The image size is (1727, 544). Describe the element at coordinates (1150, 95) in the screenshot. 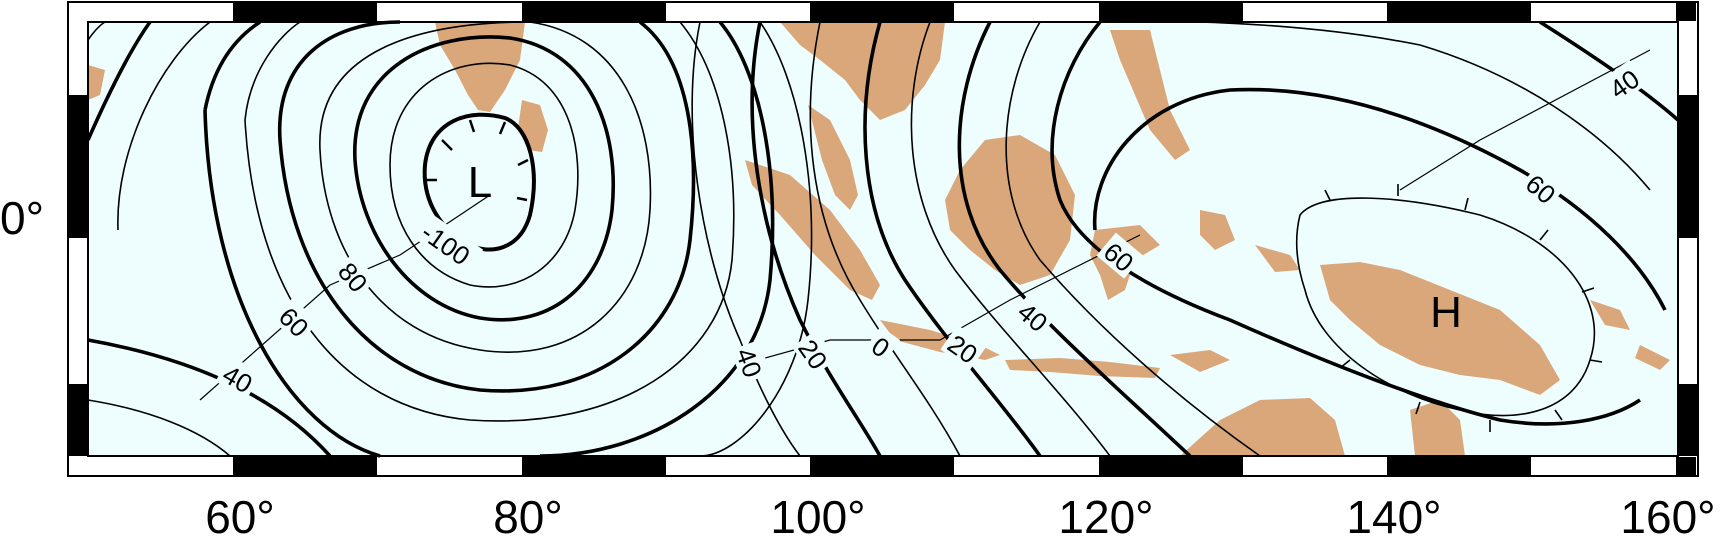

I see `land-philippines` at that location.